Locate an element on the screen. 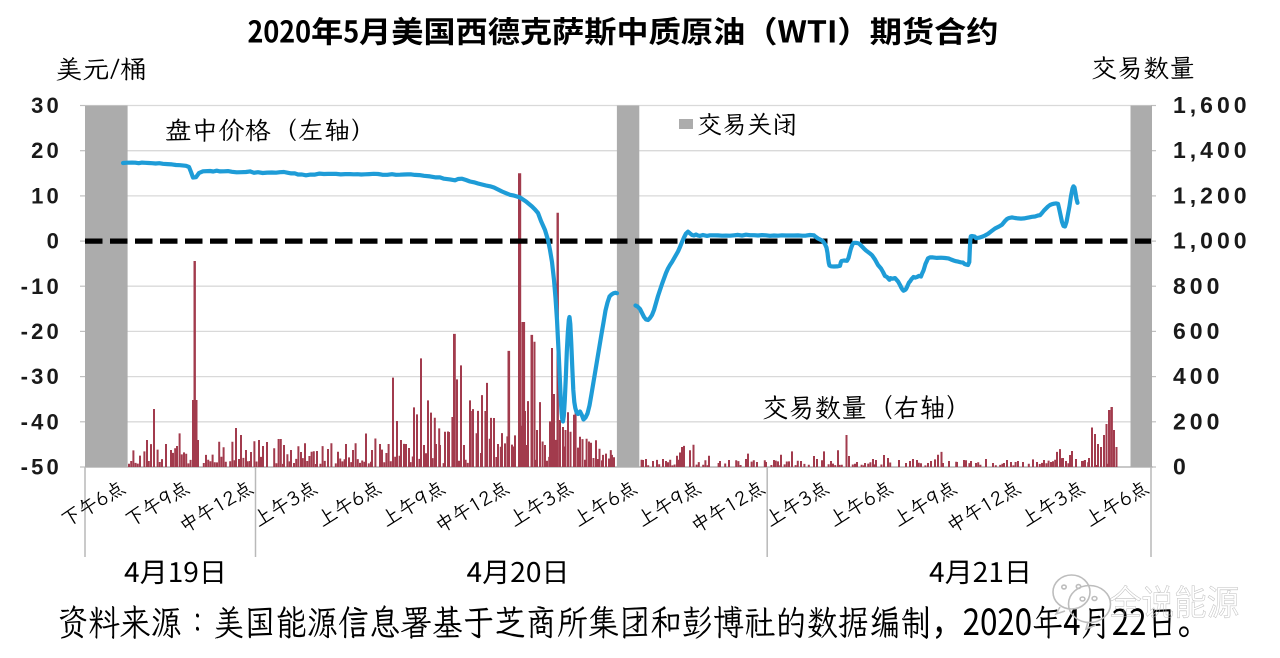  svg-text: -30 is located at coordinates (41, 376).